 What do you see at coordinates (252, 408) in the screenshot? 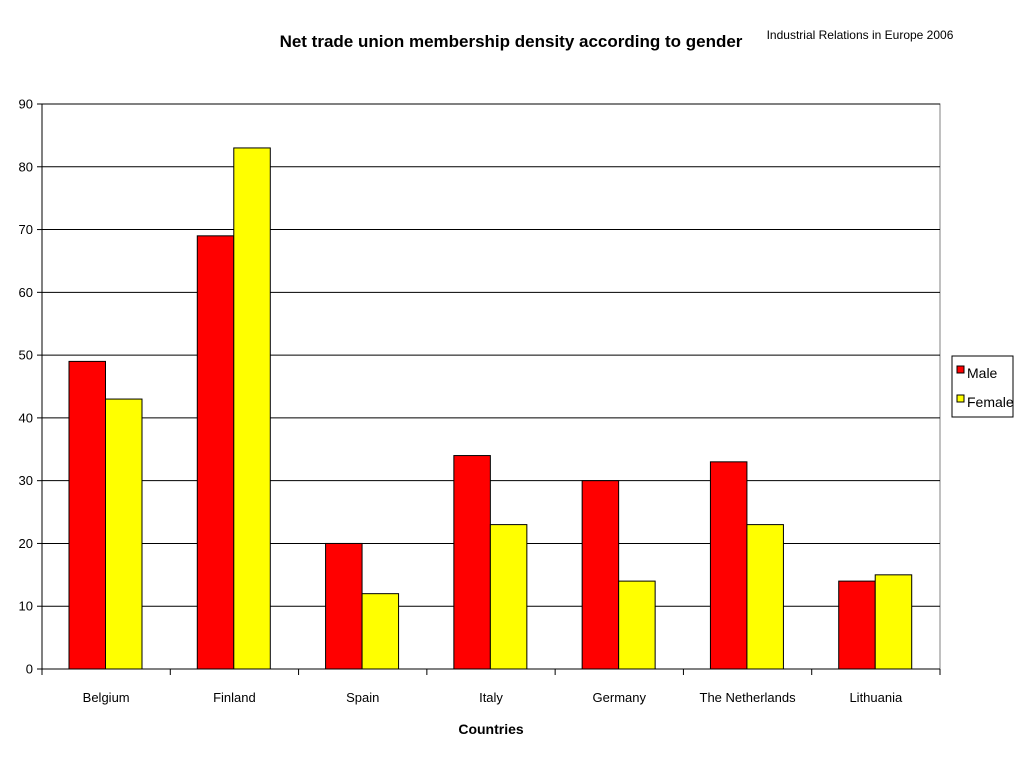
I see `bar-female-finland` at bounding box center [252, 408].